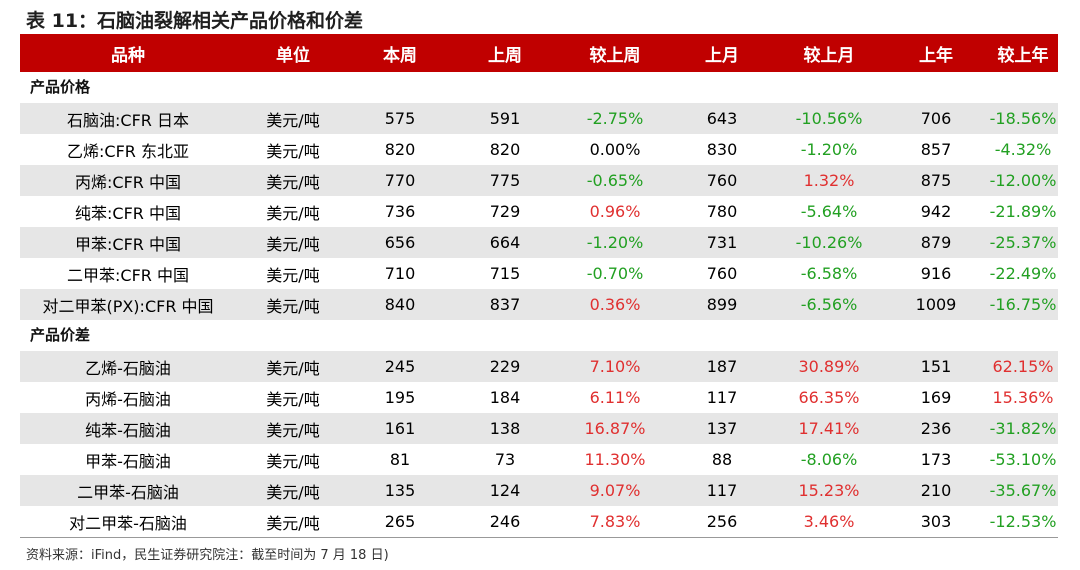  I want to click on cell-vs-last-week: 6.11%, so click(615, 397).